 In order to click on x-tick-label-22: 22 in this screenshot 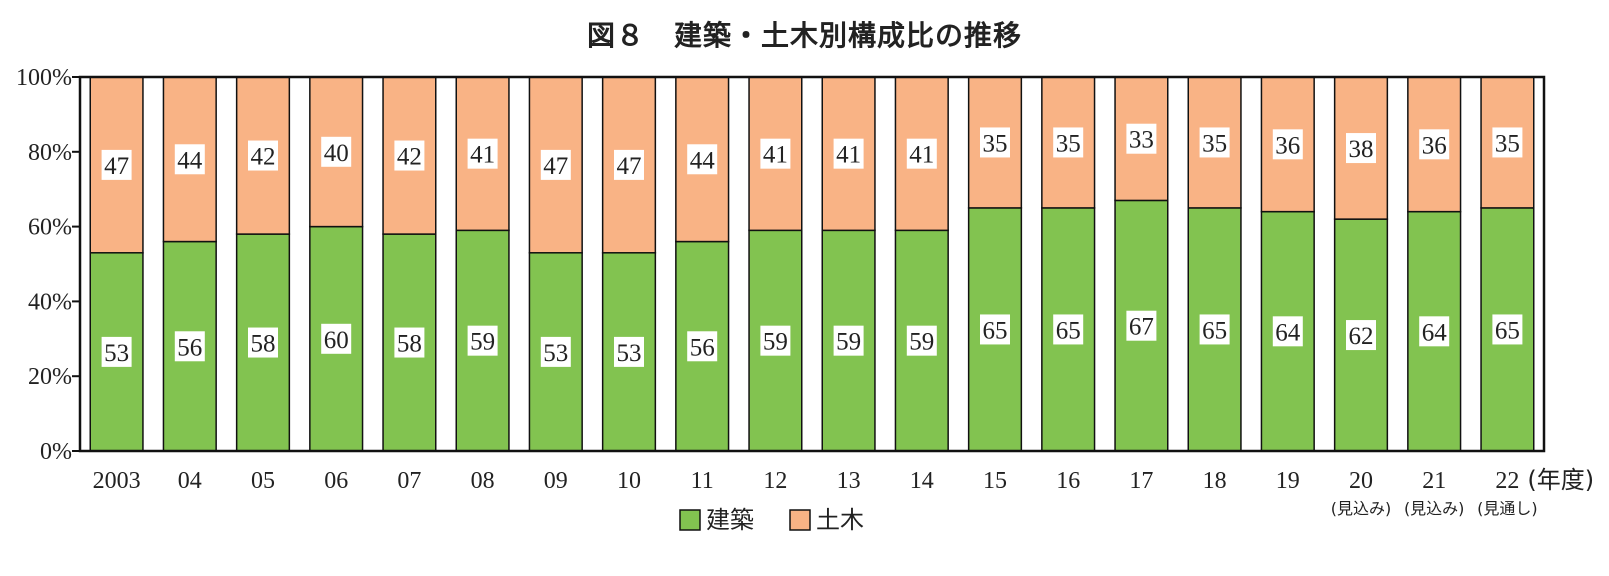, I will do `click(1507, 481)`.